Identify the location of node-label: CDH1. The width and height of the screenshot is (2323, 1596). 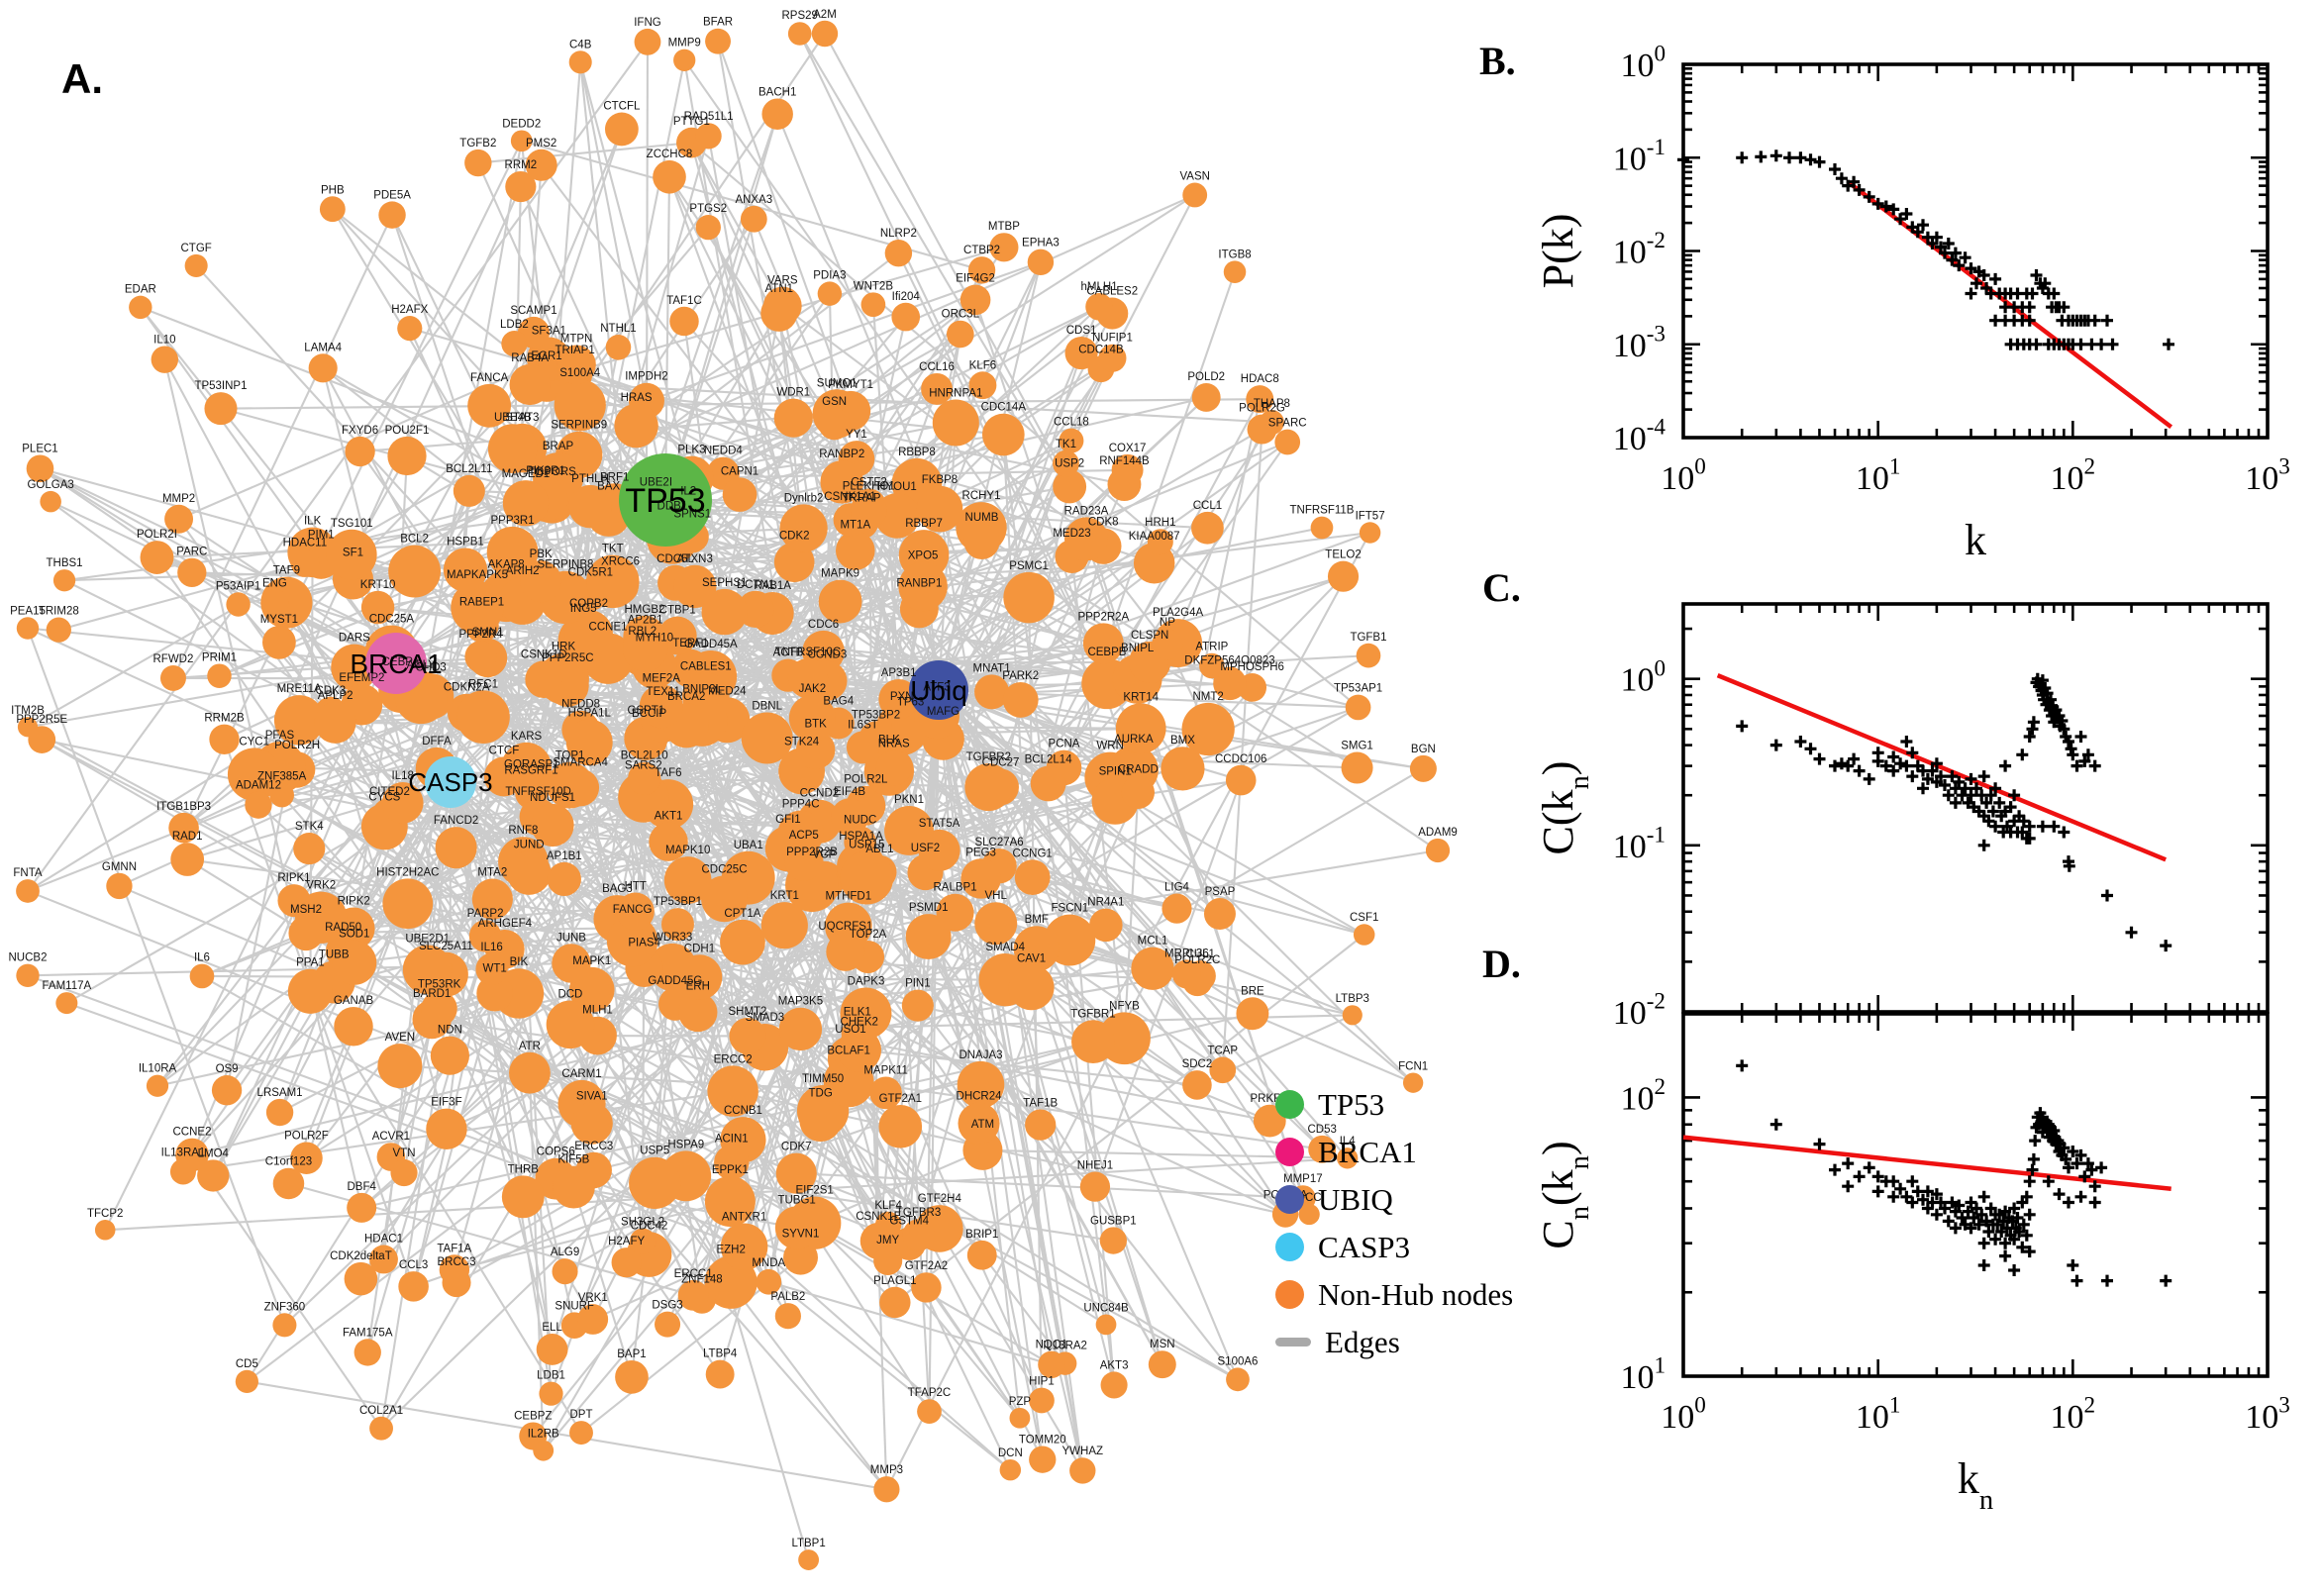
(700, 948).